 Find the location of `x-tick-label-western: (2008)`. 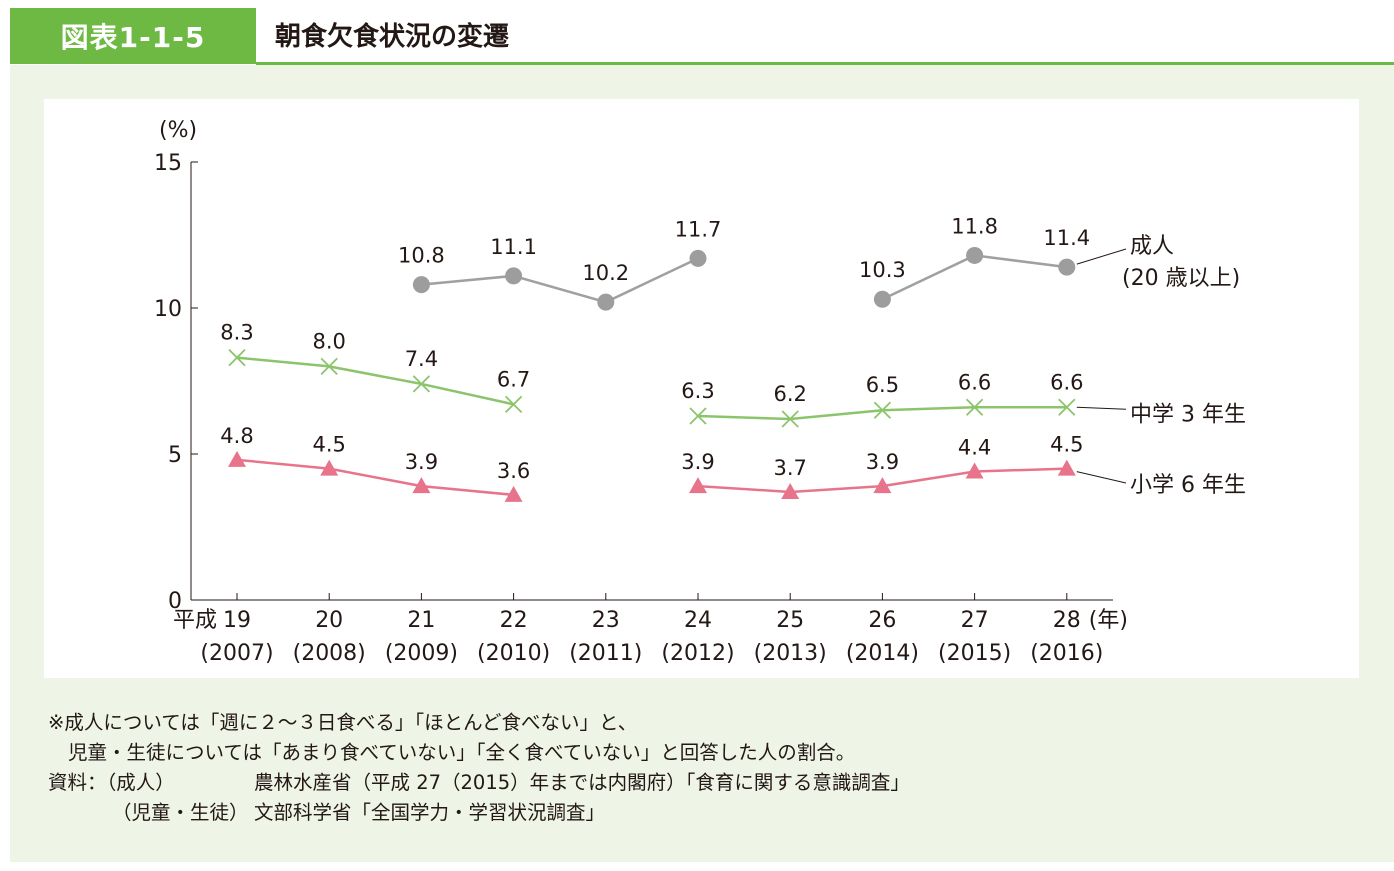

x-tick-label-western: (2008) is located at coordinates (329, 653).